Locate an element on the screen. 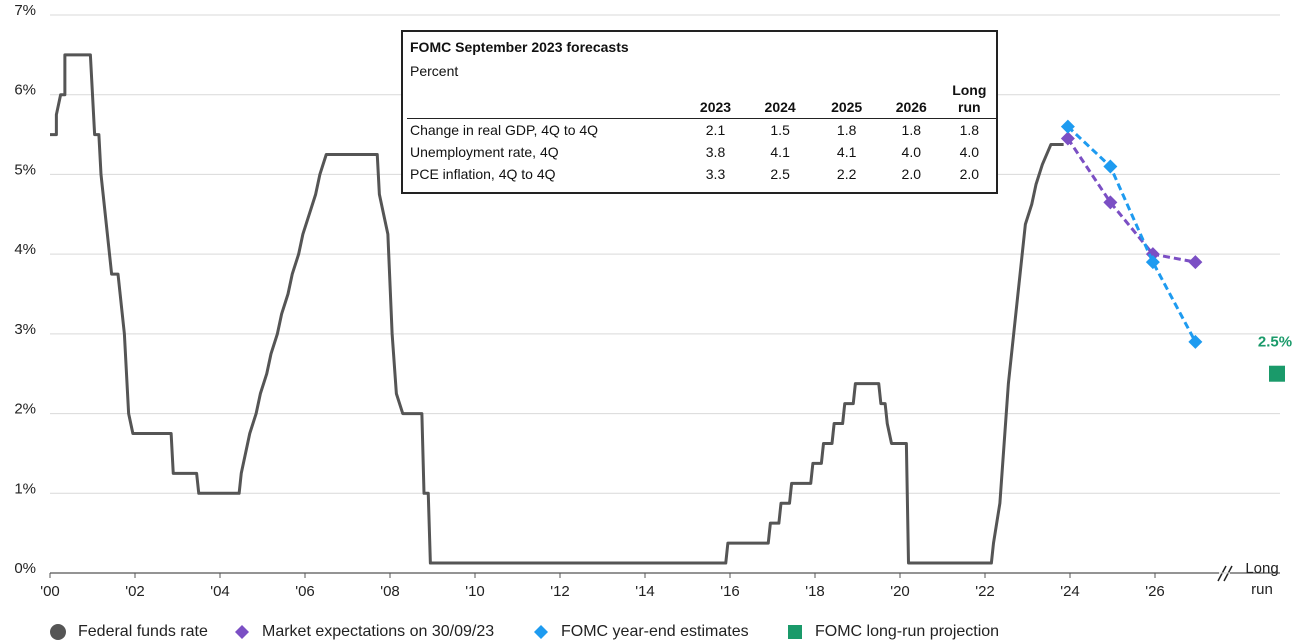  table-header: 2023 2024 2025 2026 Long run is located at coordinates (701, 100).